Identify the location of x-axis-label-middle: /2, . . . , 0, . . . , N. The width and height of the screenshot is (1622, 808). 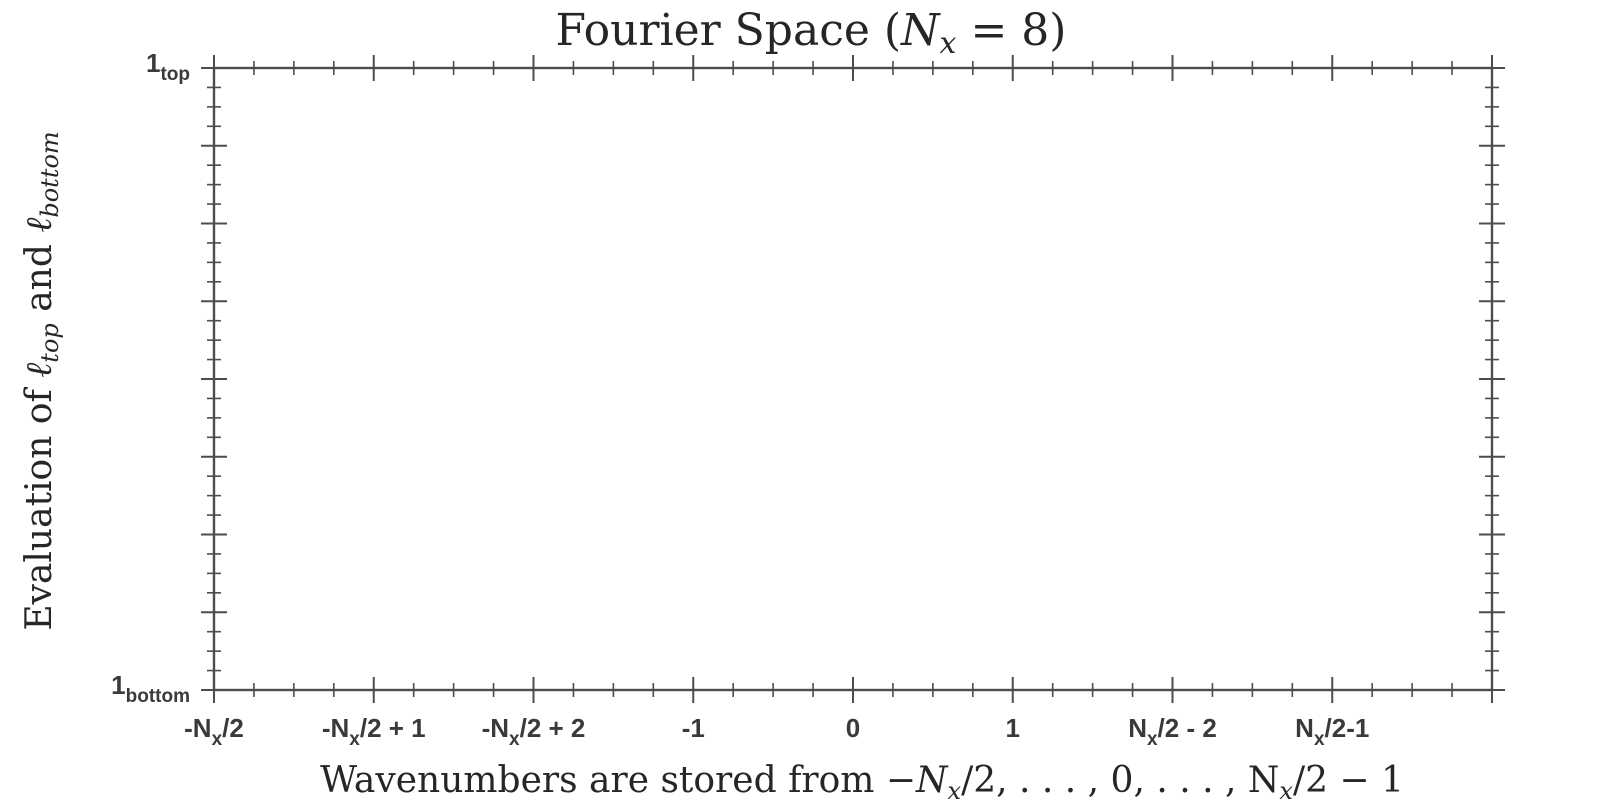
(1120, 780).